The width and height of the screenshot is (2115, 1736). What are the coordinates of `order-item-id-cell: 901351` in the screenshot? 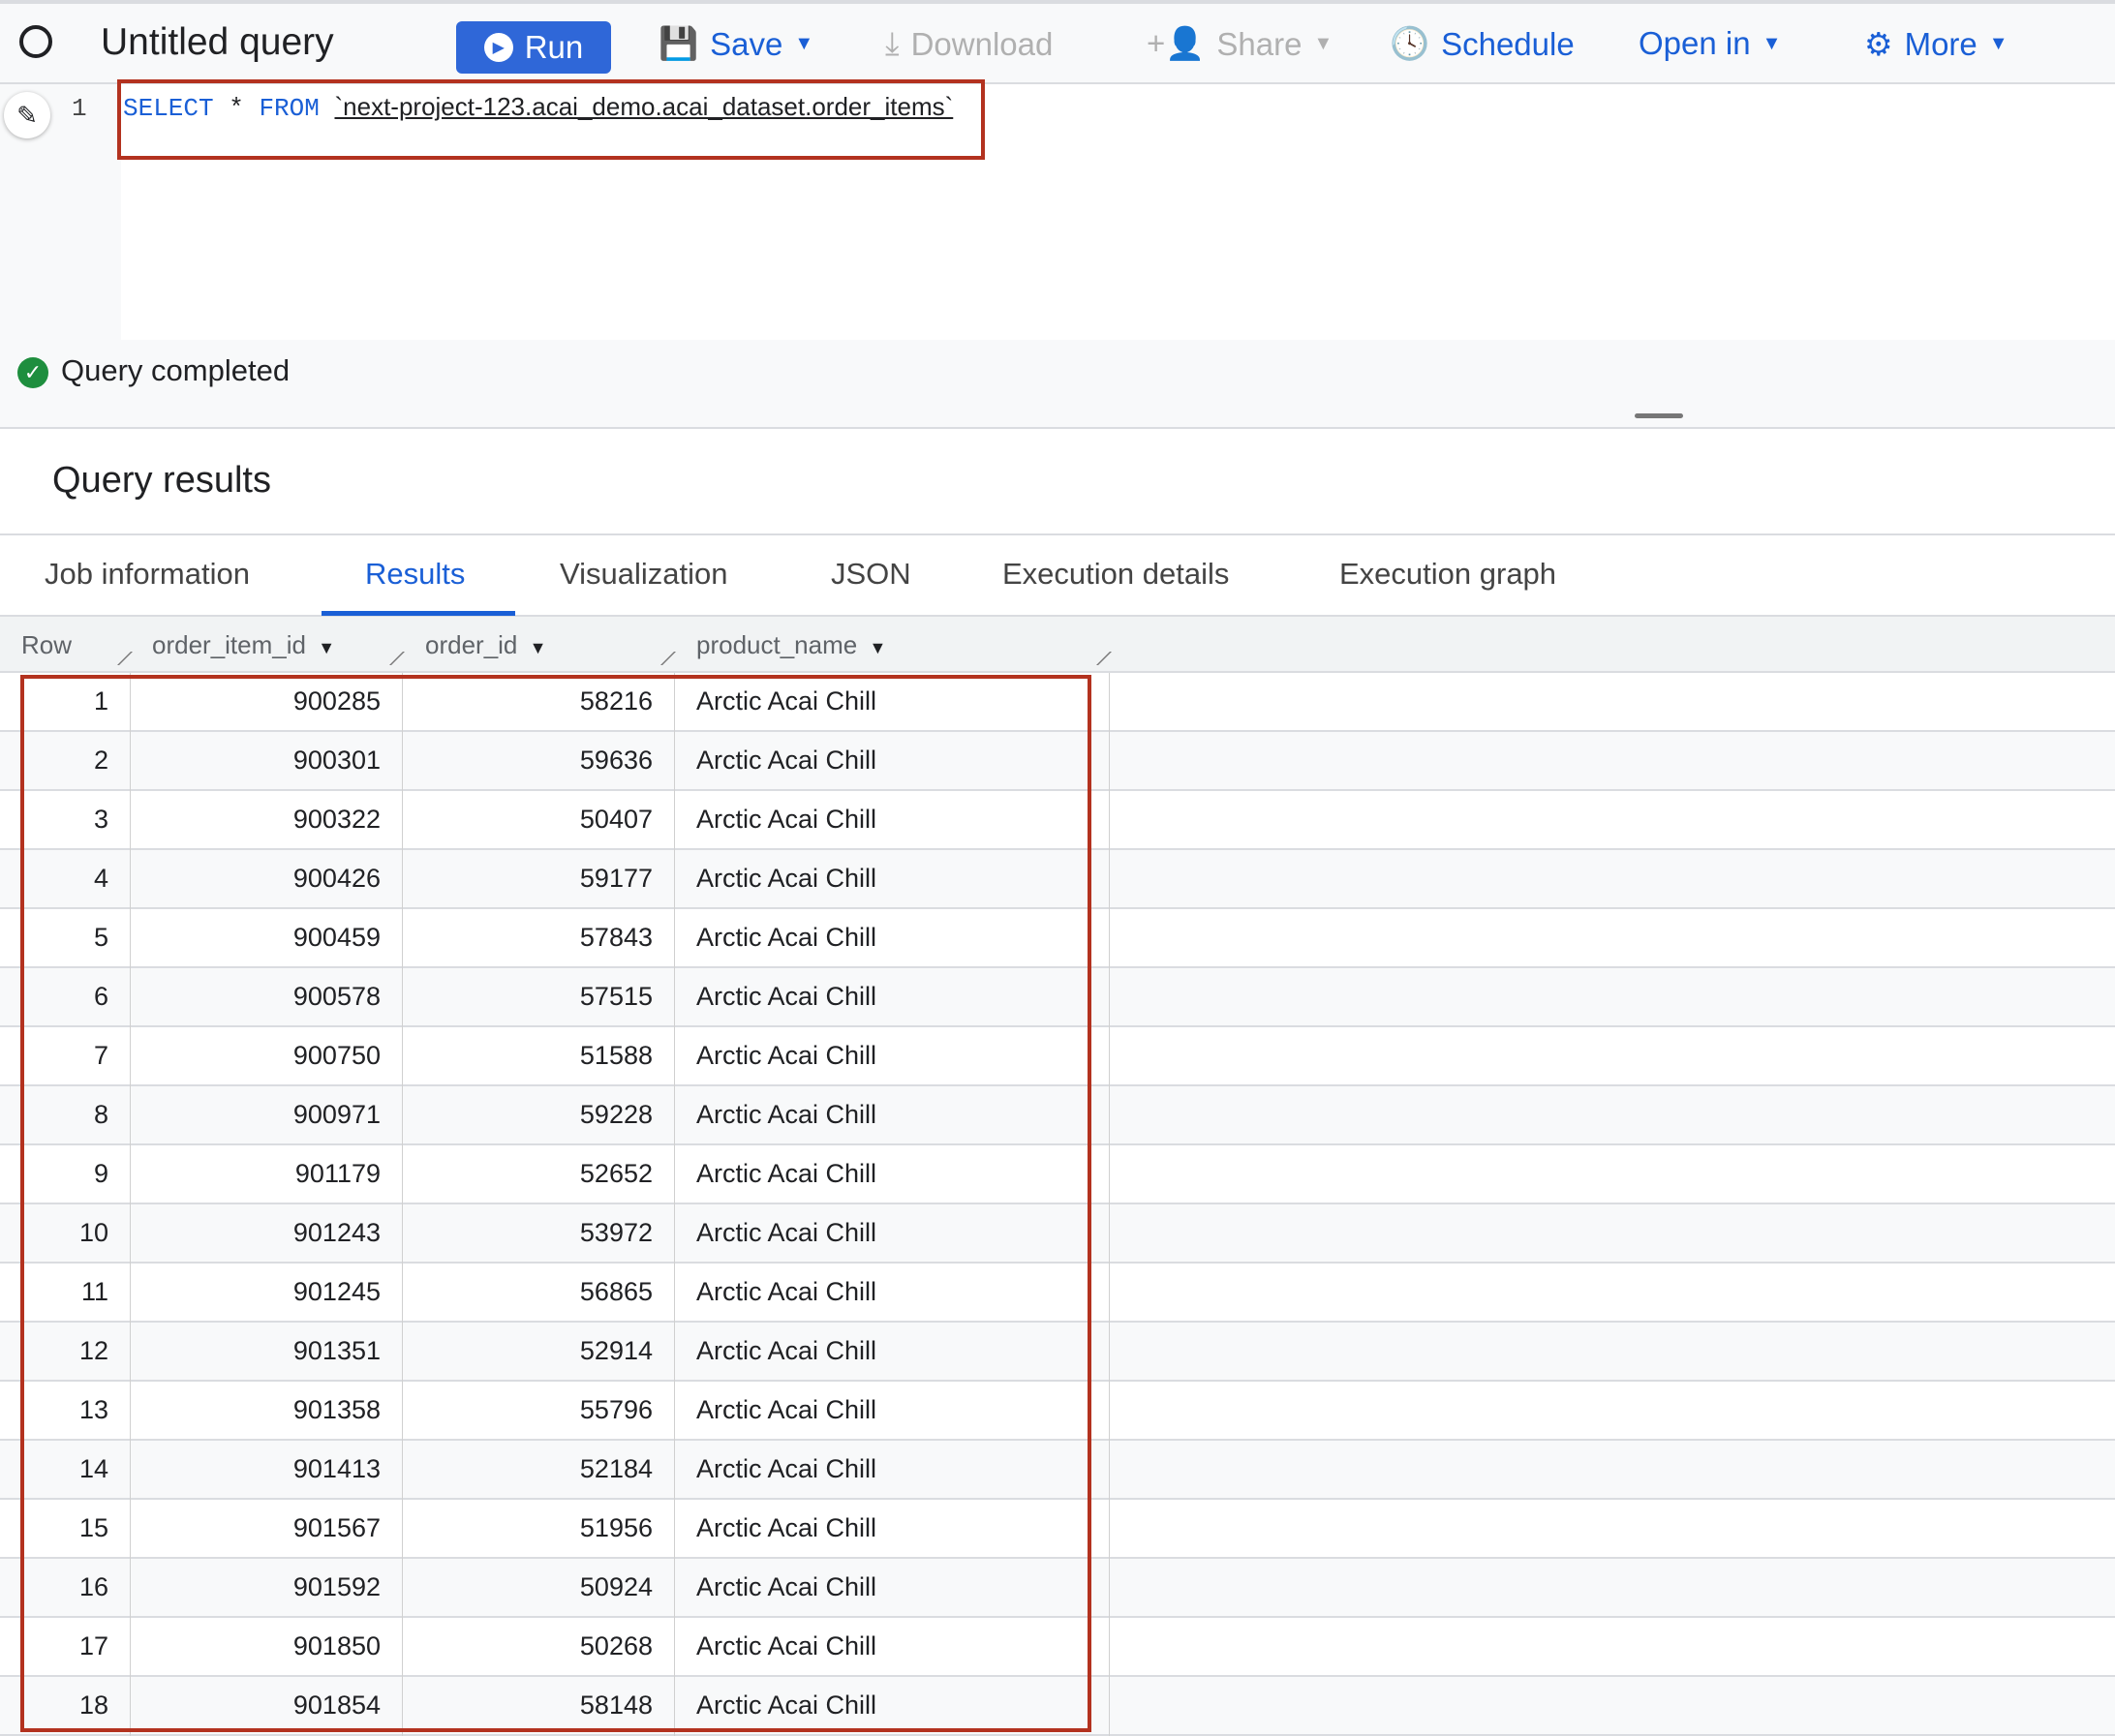 It's located at (267, 1352).